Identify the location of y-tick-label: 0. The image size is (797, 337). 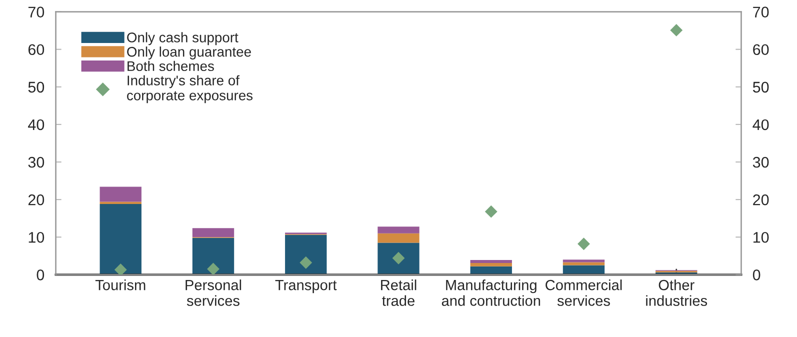
(40, 275).